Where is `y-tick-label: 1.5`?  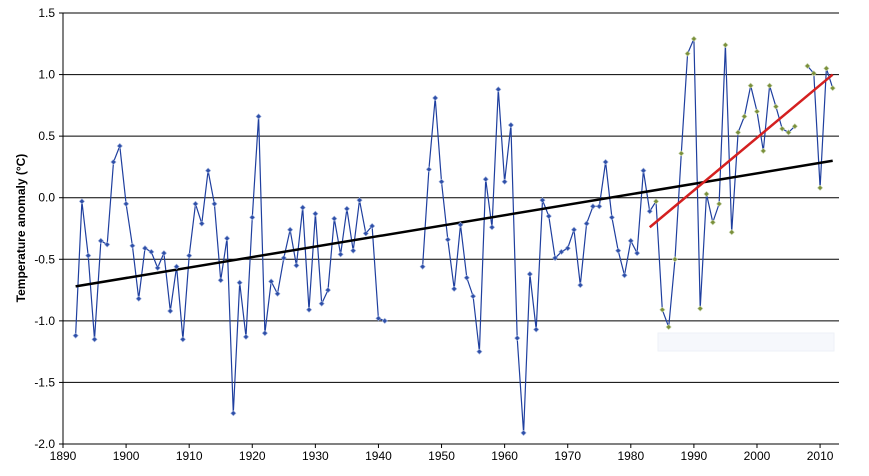 y-tick-label: 1.5 is located at coordinates (46, 13).